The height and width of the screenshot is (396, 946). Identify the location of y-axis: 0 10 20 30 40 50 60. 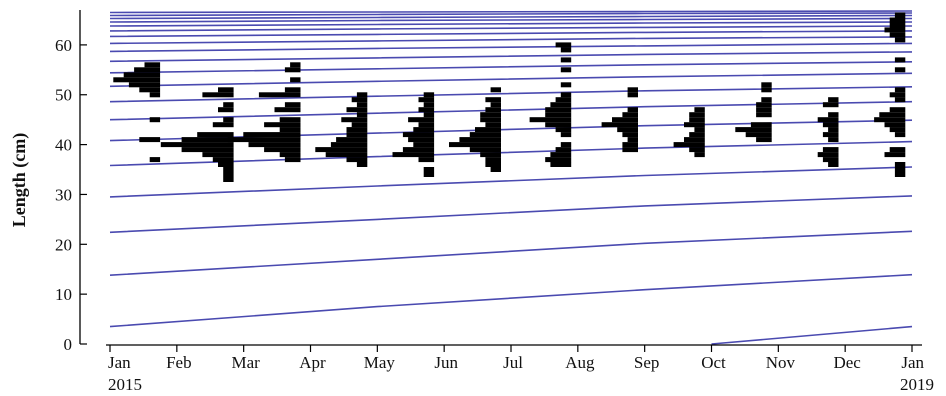
(71, 182).